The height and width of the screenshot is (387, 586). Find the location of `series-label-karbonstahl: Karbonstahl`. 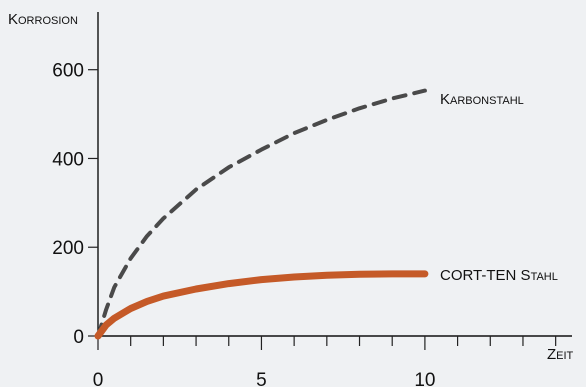

series-label-karbonstahl: Karbonstahl is located at coordinates (482, 99).